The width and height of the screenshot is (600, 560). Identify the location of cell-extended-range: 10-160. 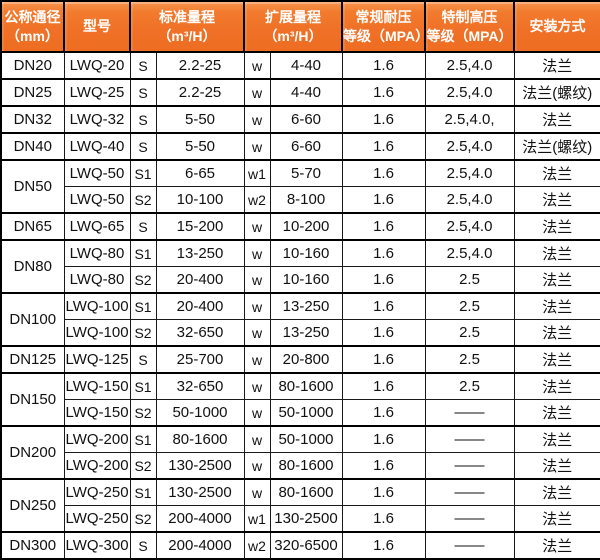
(306, 280).